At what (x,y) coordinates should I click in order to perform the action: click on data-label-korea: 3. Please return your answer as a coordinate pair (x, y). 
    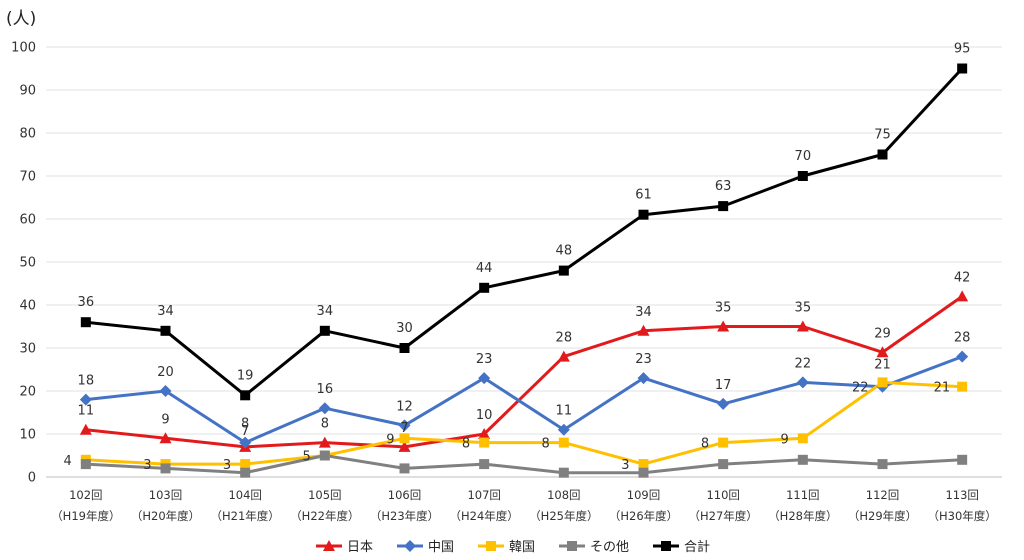
    Looking at the image, I should click on (625, 465).